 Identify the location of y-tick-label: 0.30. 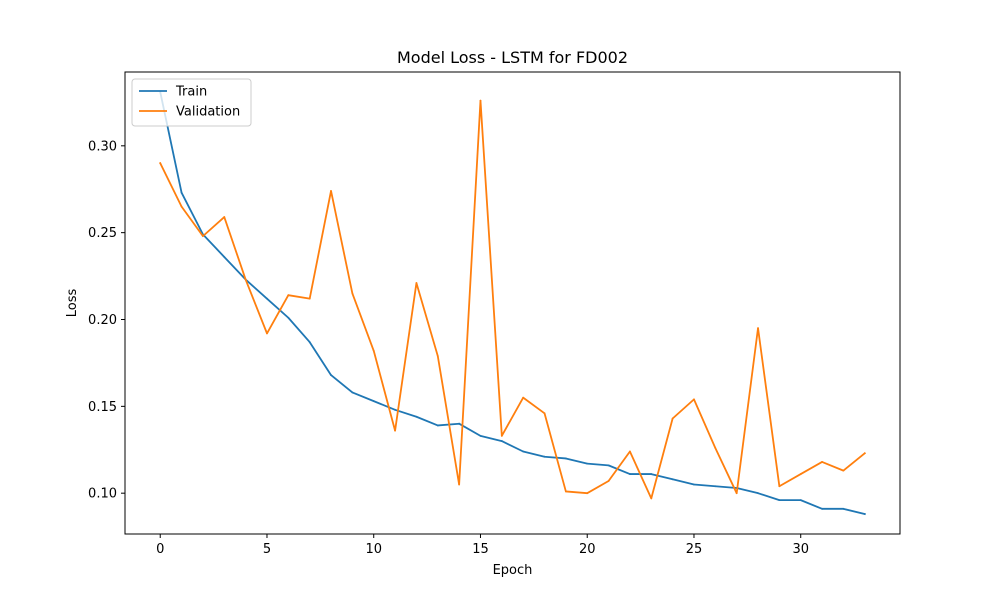
(102, 146).